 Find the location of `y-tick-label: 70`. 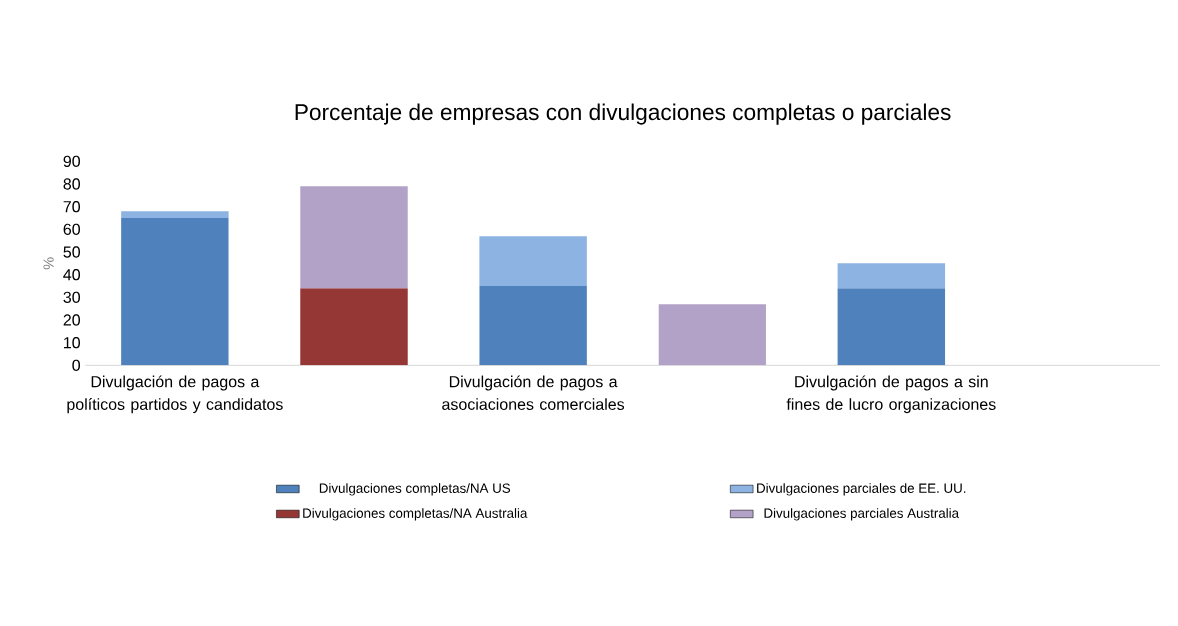

y-tick-label: 70 is located at coordinates (72, 207).